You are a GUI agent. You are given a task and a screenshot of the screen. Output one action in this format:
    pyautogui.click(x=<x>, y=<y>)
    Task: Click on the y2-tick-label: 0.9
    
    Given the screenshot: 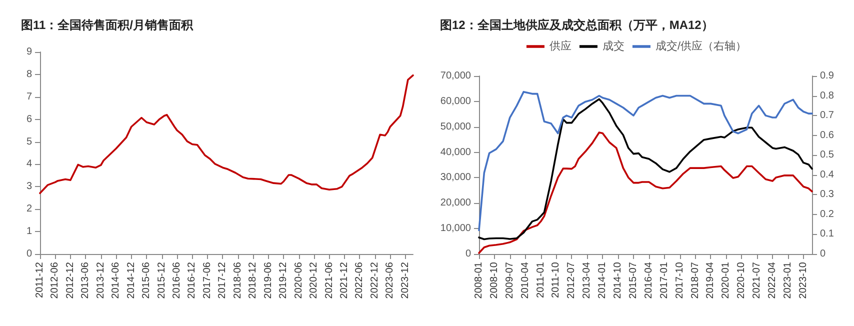 What is the action you would take?
    pyautogui.click(x=827, y=76)
    